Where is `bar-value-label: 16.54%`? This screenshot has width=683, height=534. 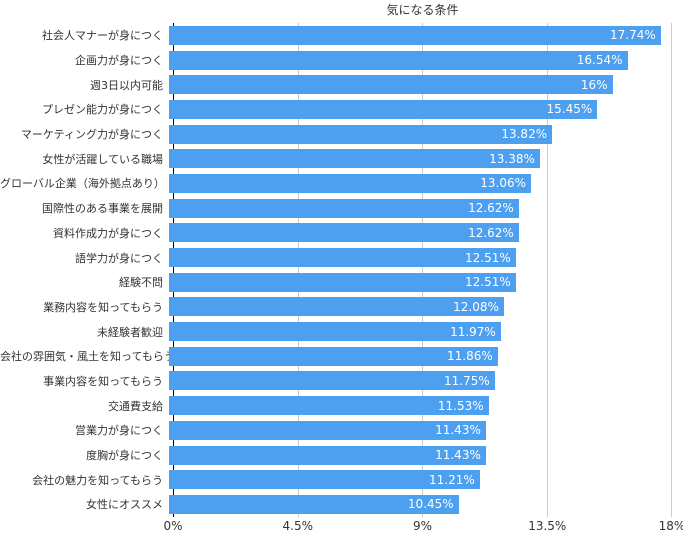 bar-value-label: 16.54% is located at coordinates (599, 60).